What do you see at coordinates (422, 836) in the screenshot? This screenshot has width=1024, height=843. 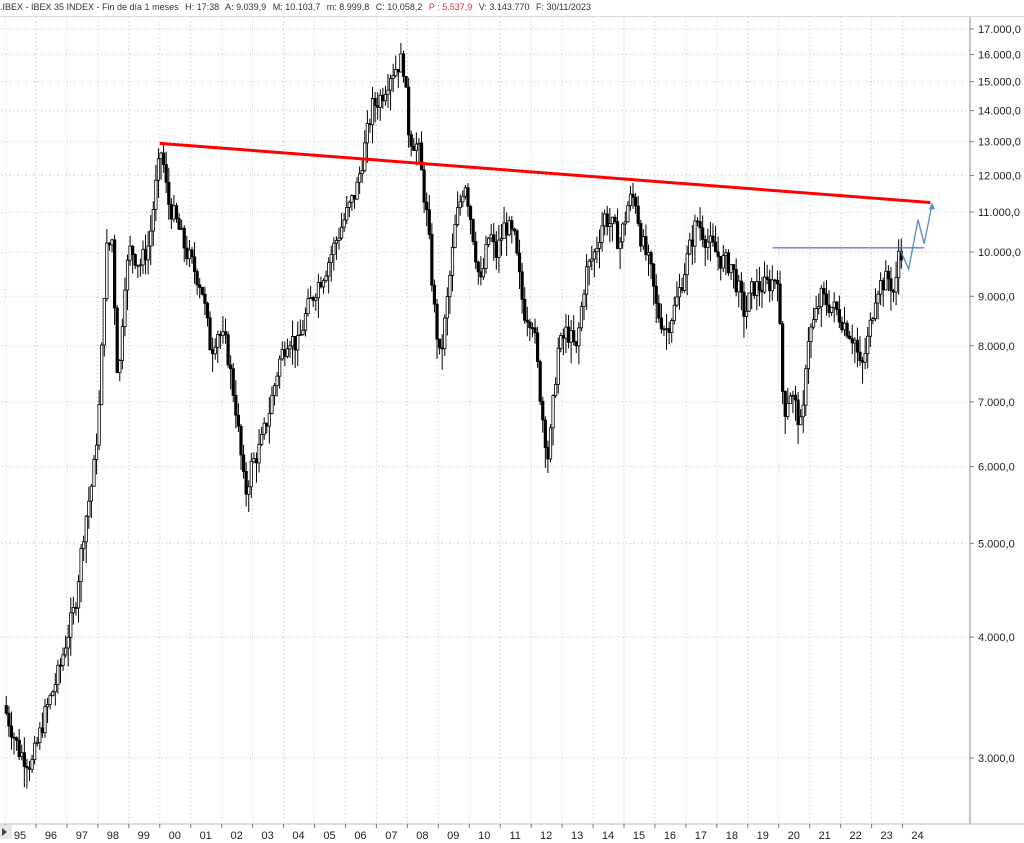 I see `x-tick-label: 08` at bounding box center [422, 836].